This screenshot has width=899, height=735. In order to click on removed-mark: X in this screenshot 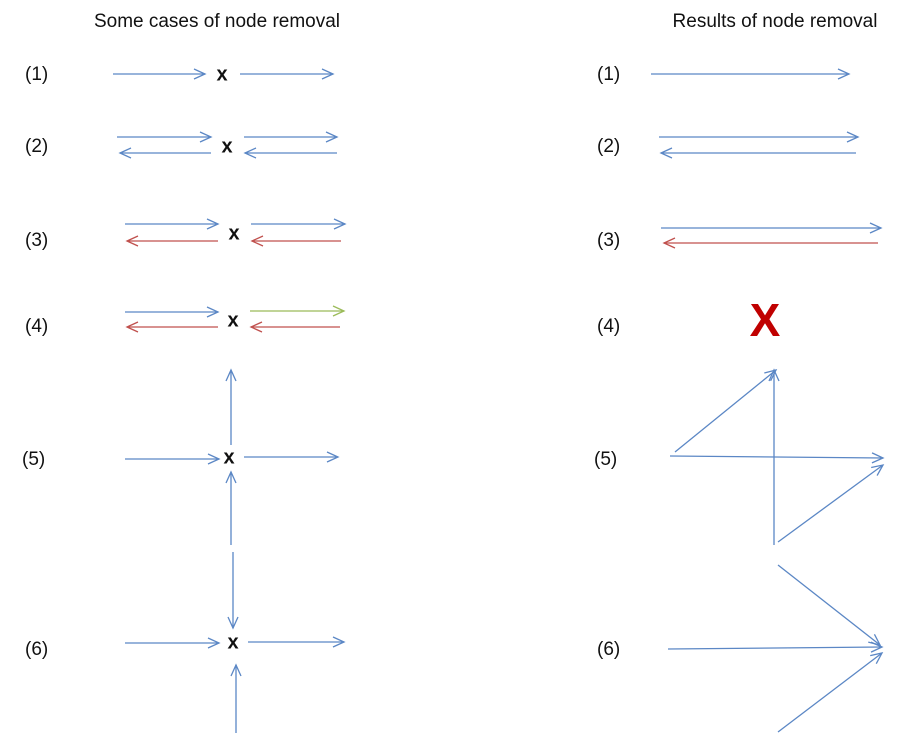, I will do `click(765, 320)`.